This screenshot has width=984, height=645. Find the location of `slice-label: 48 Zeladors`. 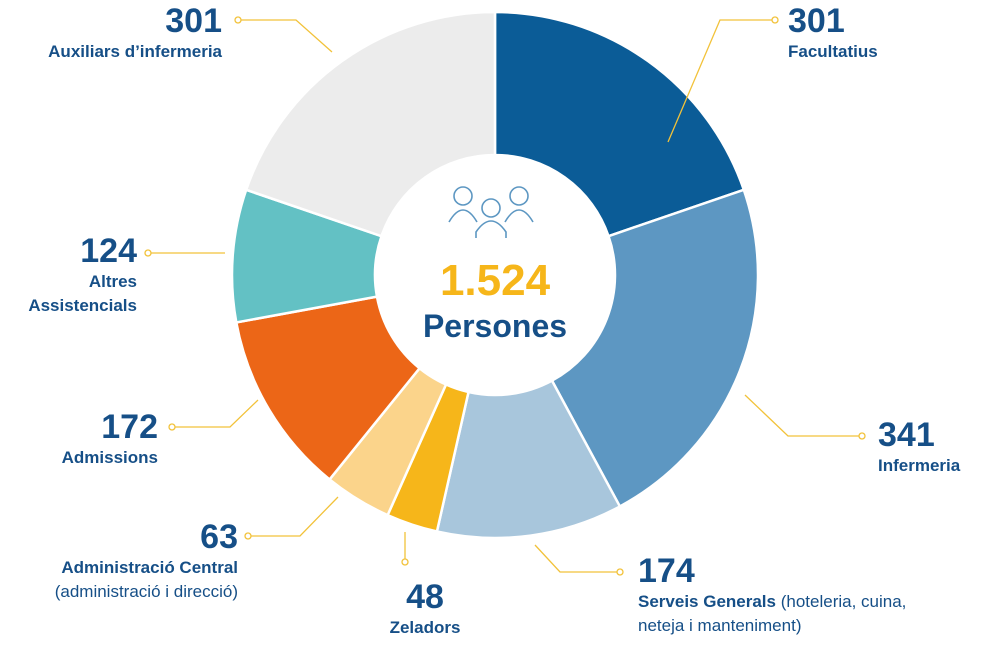

slice-label: 48 Zeladors is located at coordinates (425, 609).